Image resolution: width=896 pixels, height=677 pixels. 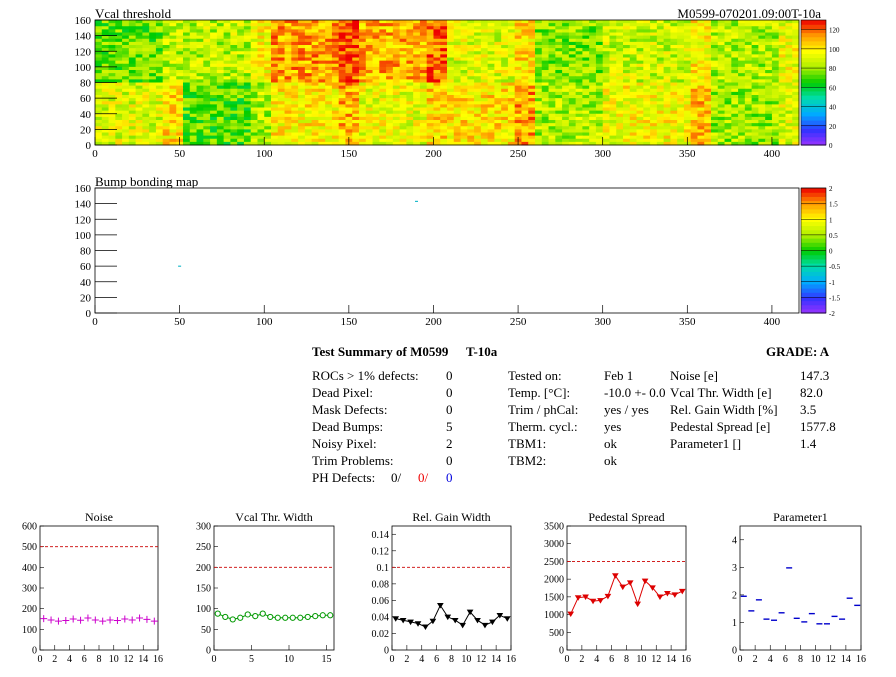 What do you see at coordinates (95, 620) in the screenshot?
I see `panel-0-point` at bounding box center [95, 620].